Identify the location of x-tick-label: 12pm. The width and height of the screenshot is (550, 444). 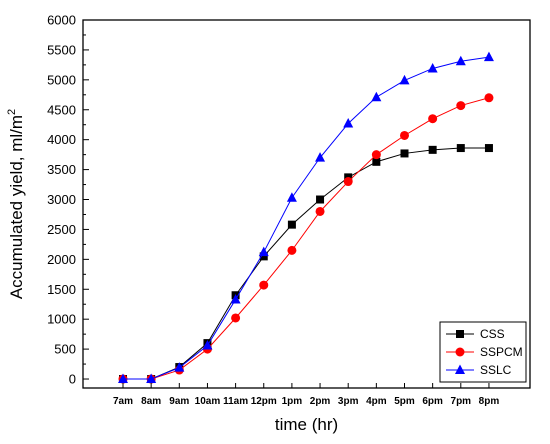
(264, 401).